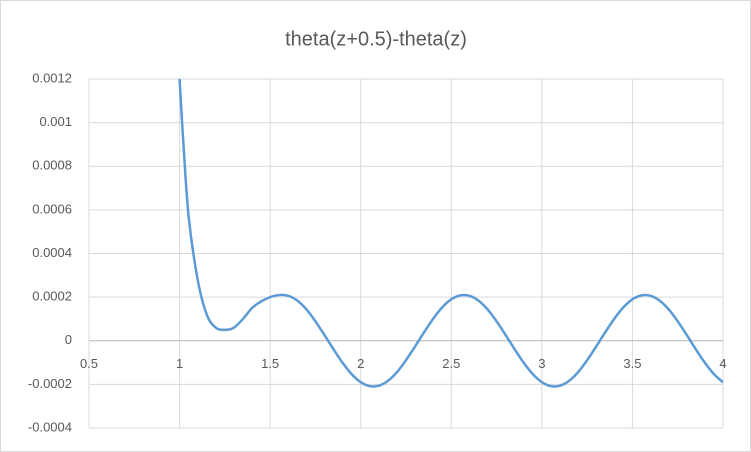 The width and height of the screenshot is (751, 452). What do you see at coordinates (179, 363) in the screenshot?
I see `x-tick-label: 1` at bounding box center [179, 363].